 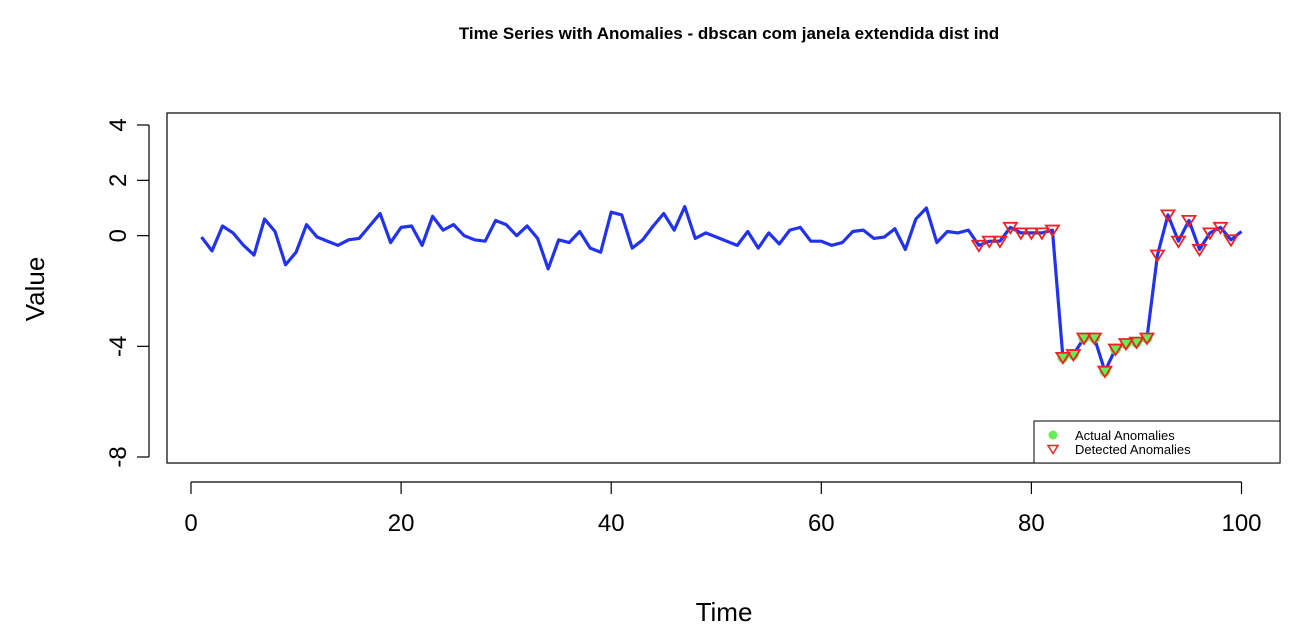 What do you see at coordinates (118, 235) in the screenshot?
I see `y-tick-label: 0` at bounding box center [118, 235].